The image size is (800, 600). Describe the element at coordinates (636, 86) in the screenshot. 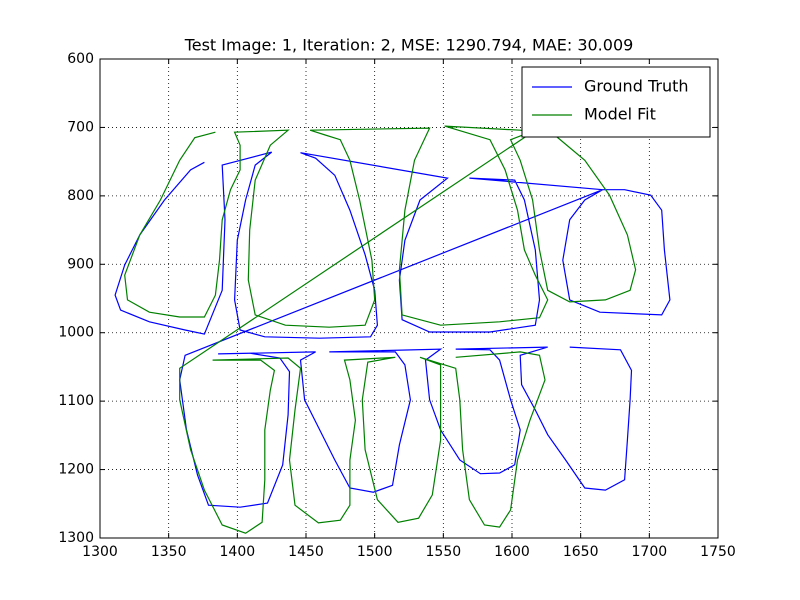

I see `legend-label: Ground Truth` at that location.